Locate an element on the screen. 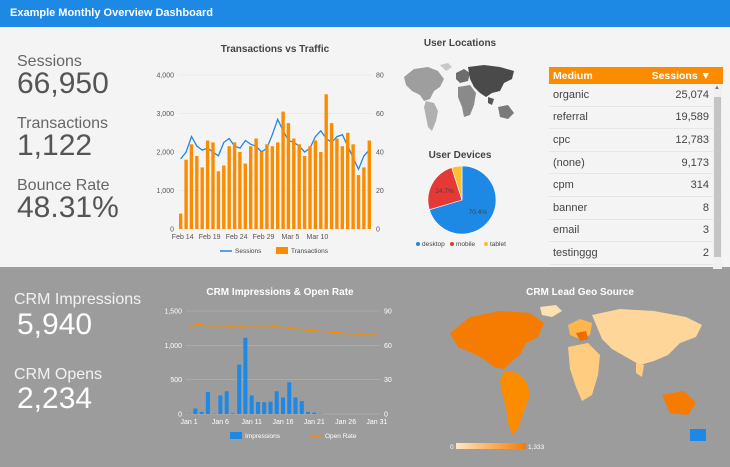 This screenshot has height=467, width=730. table-row: referral 19,589 is located at coordinates (636, 118).